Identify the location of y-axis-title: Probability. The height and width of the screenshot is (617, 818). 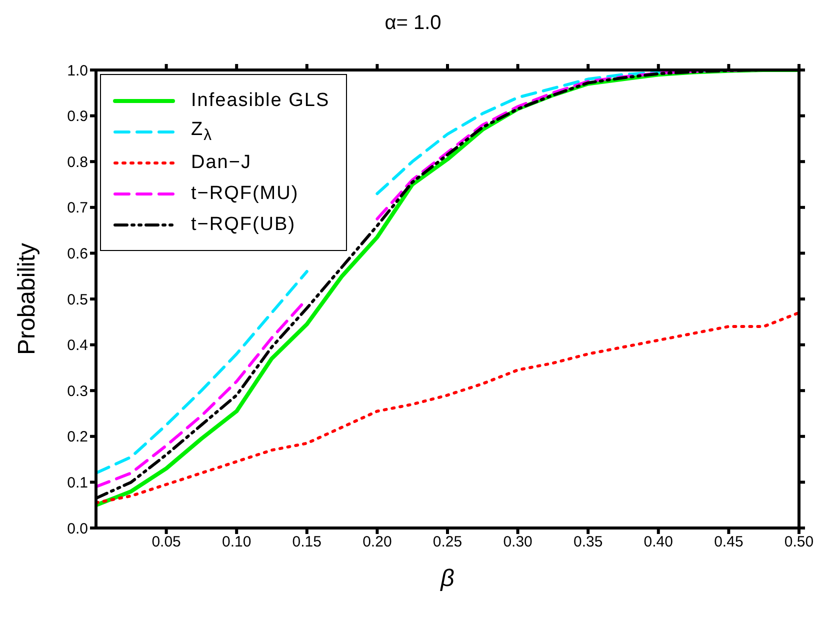
(27, 299).